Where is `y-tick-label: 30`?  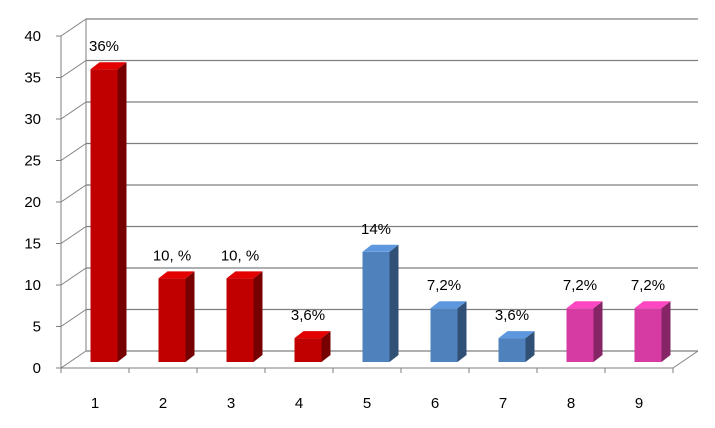
y-tick-label: 30 is located at coordinates (32, 119).